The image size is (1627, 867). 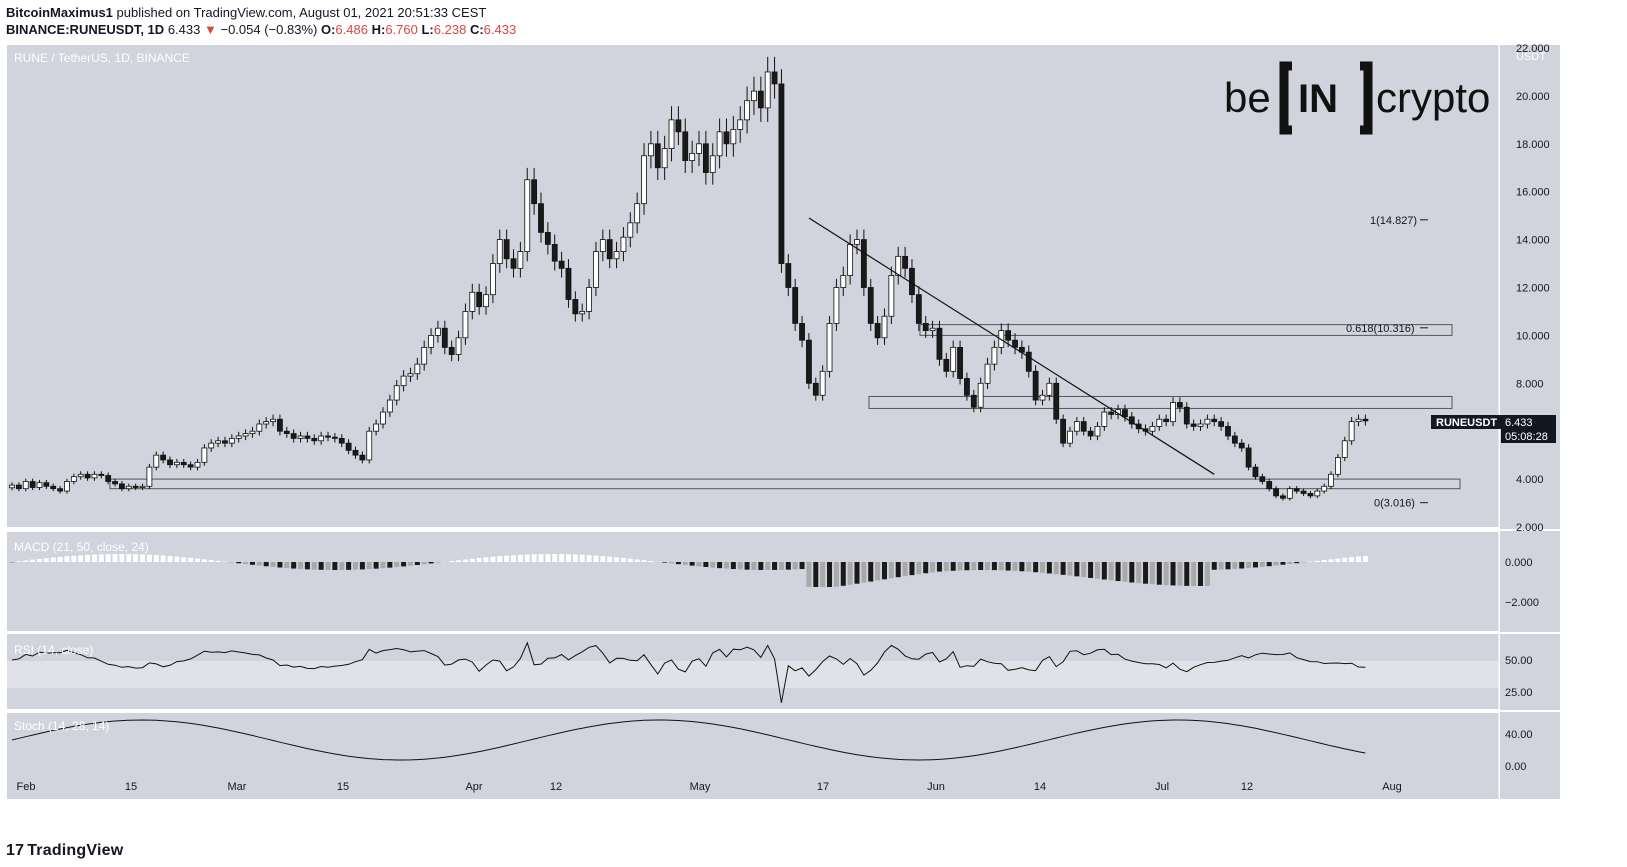 What do you see at coordinates (1160, 402) in the screenshot?
I see `support-resistance-zone` at bounding box center [1160, 402].